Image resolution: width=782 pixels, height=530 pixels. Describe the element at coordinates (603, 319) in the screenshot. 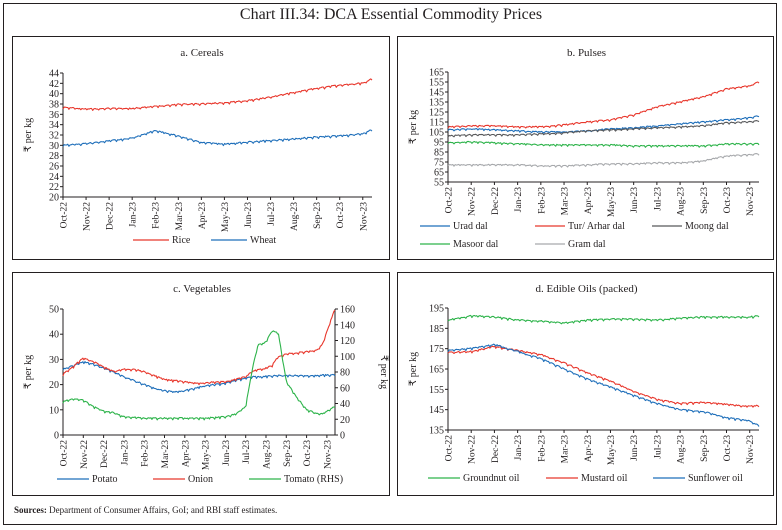

I see `series-line-groundnut-oil` at that location.